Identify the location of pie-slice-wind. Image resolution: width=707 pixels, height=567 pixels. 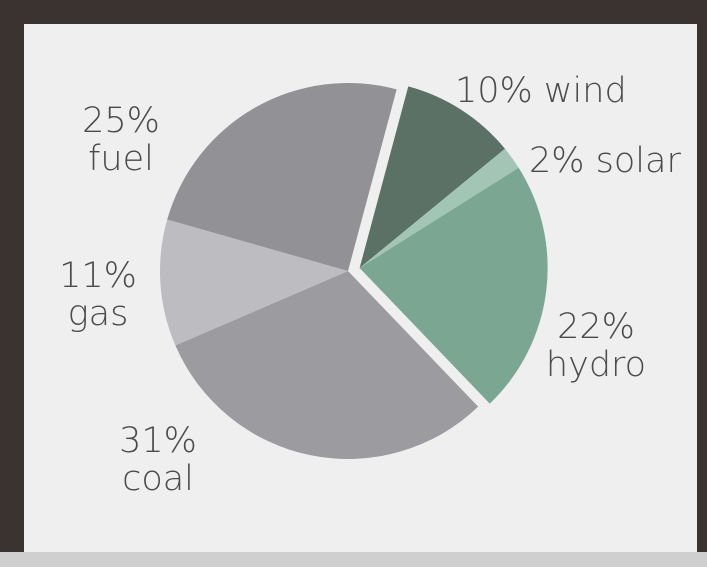
(432, 177).